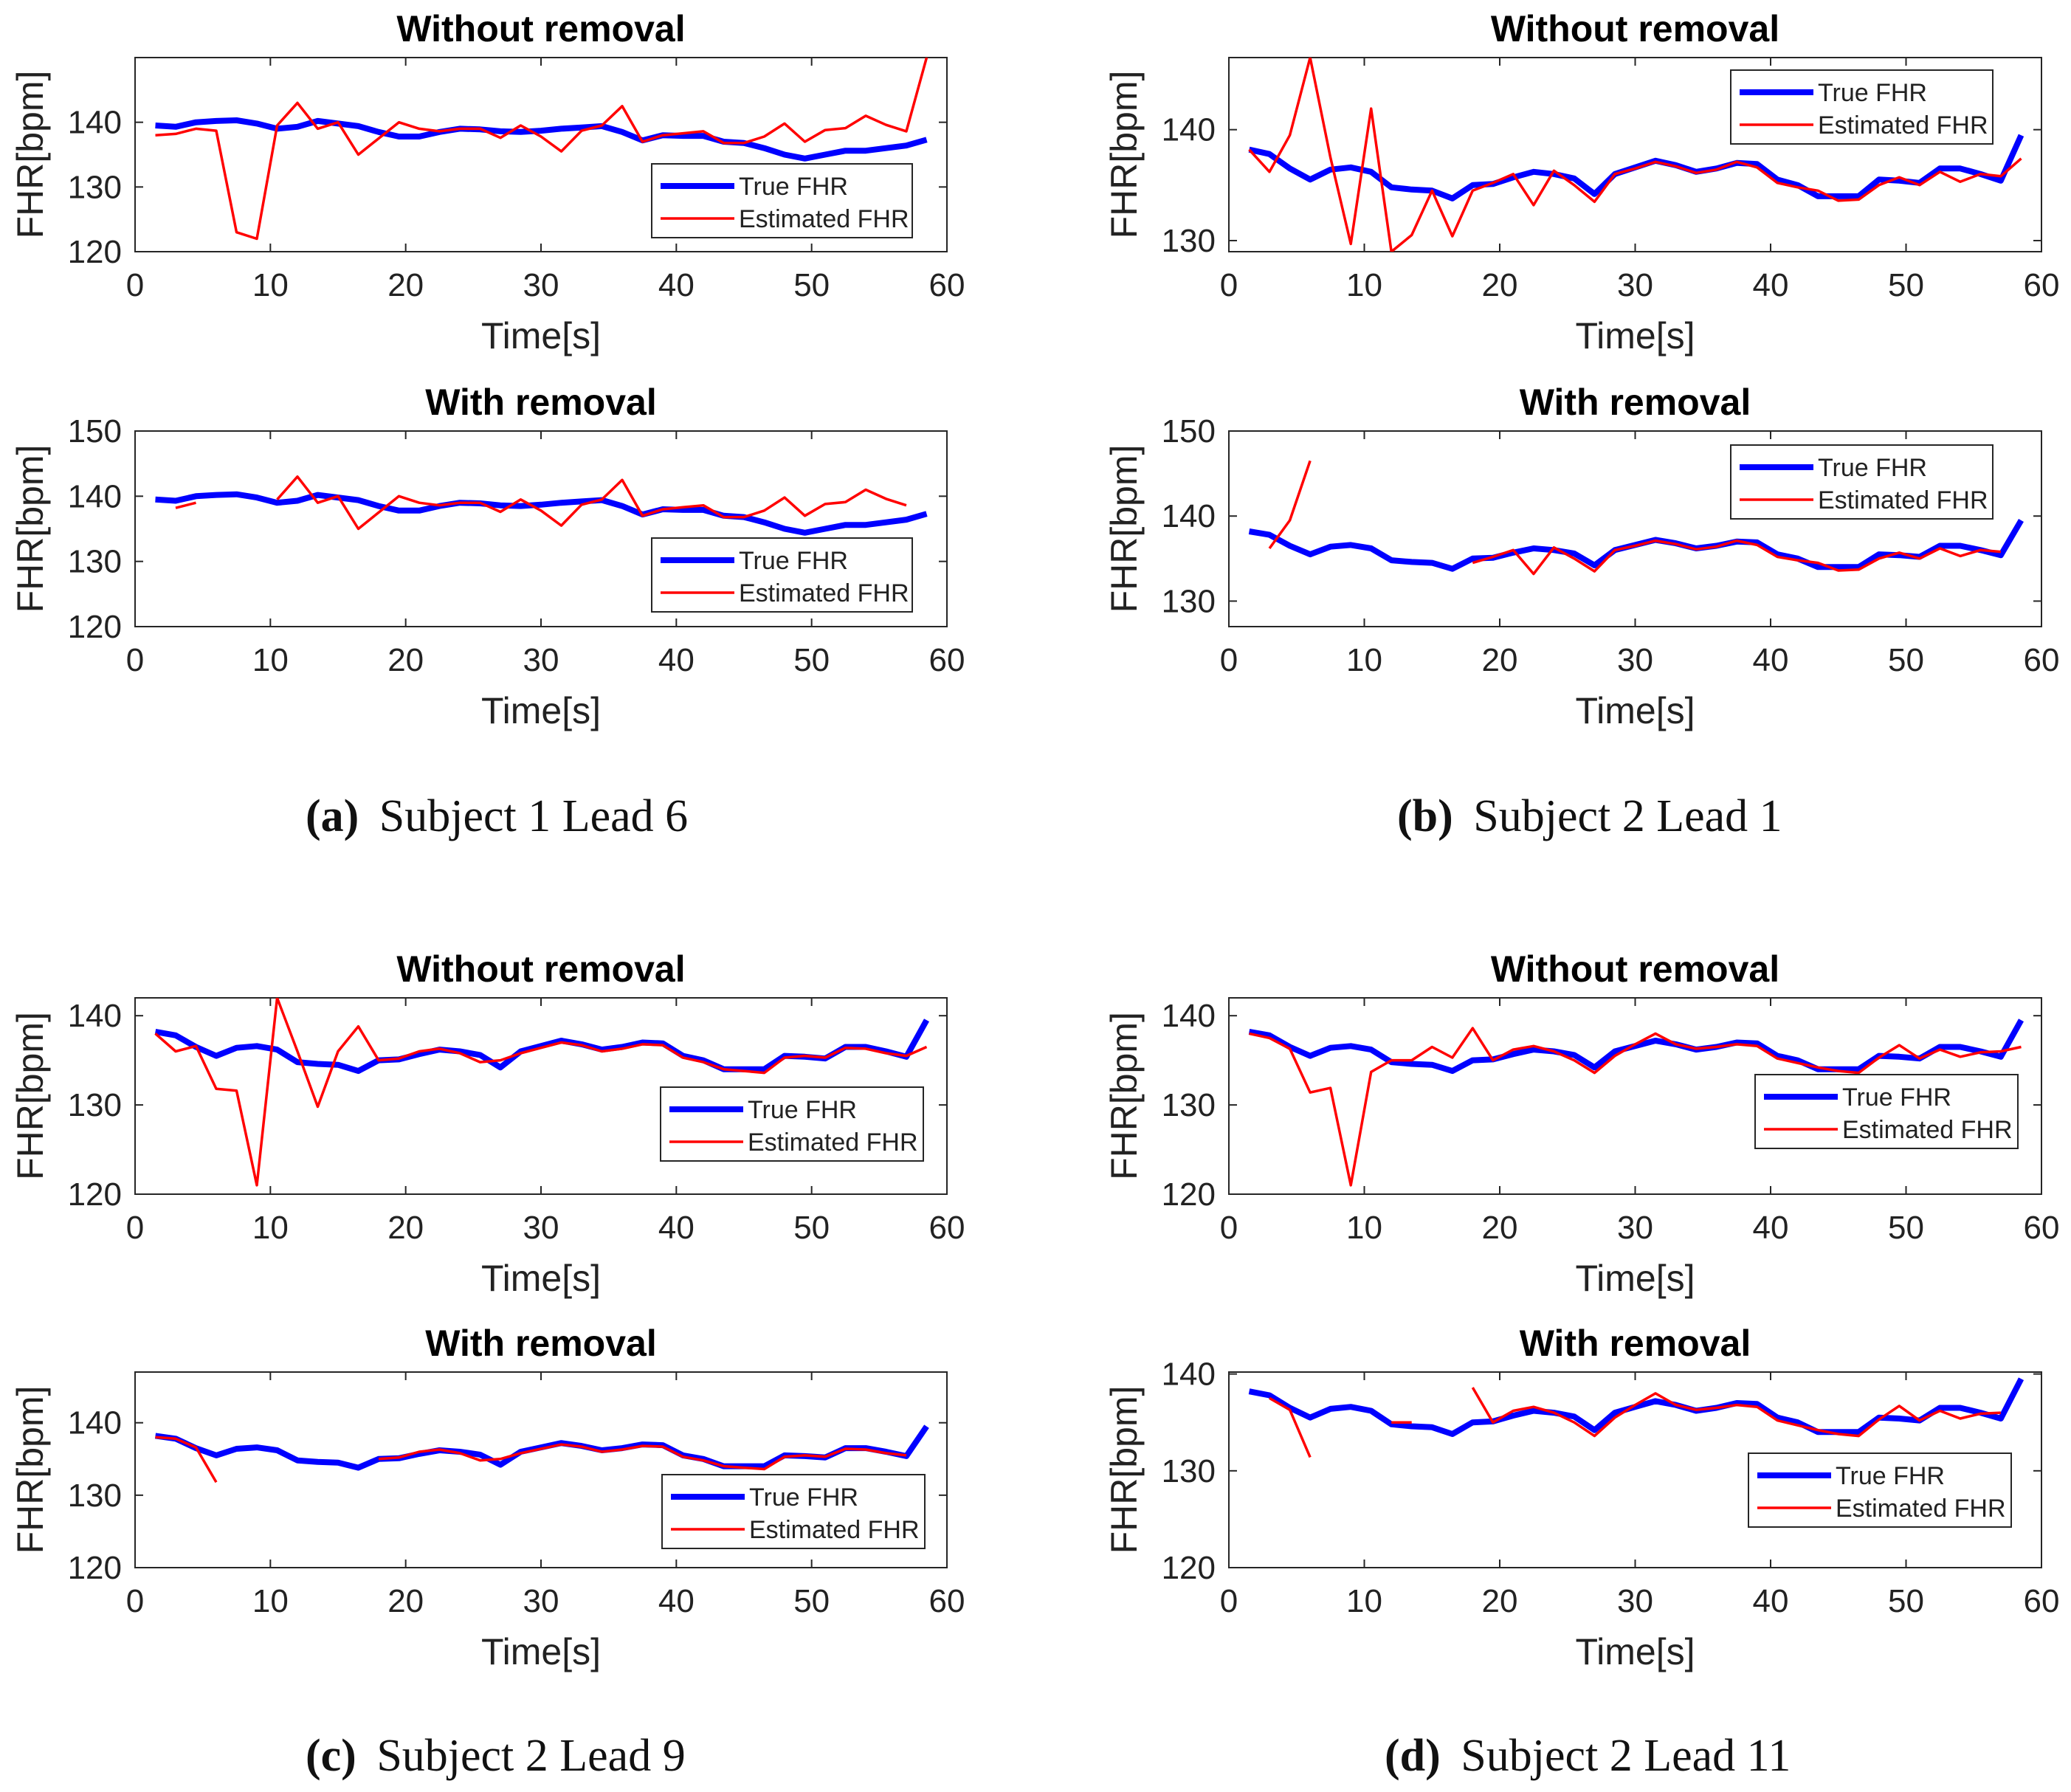 The width and height of the screenshot is (2071, 1792). I want to click on caption-b-text: Subject 2 Lead 1, so click(1627, 816).